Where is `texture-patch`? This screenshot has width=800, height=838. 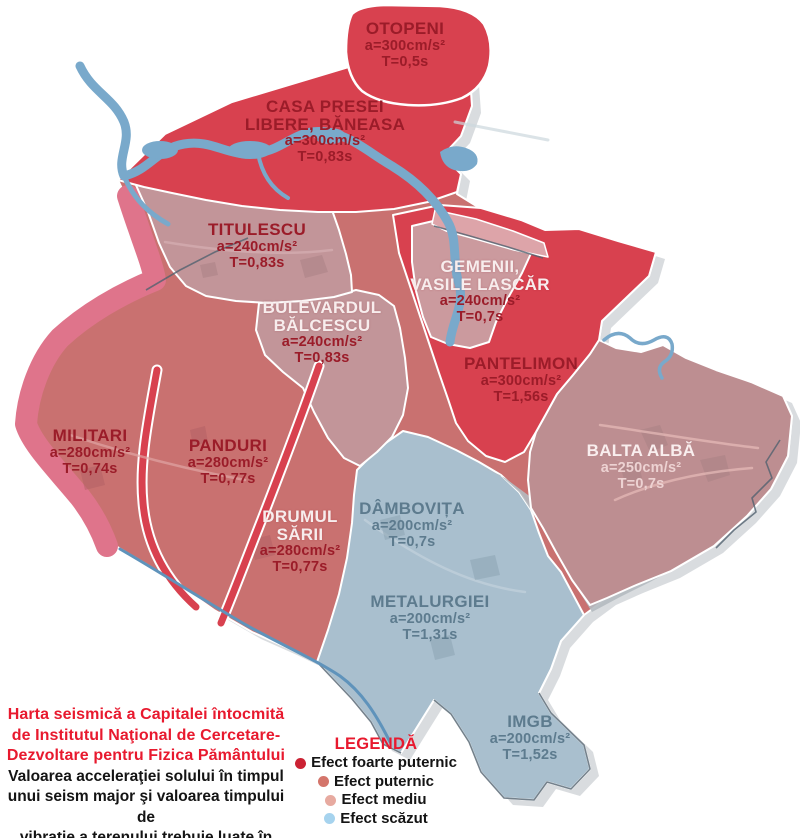
texture-patch is located at coordinates (440, 587).